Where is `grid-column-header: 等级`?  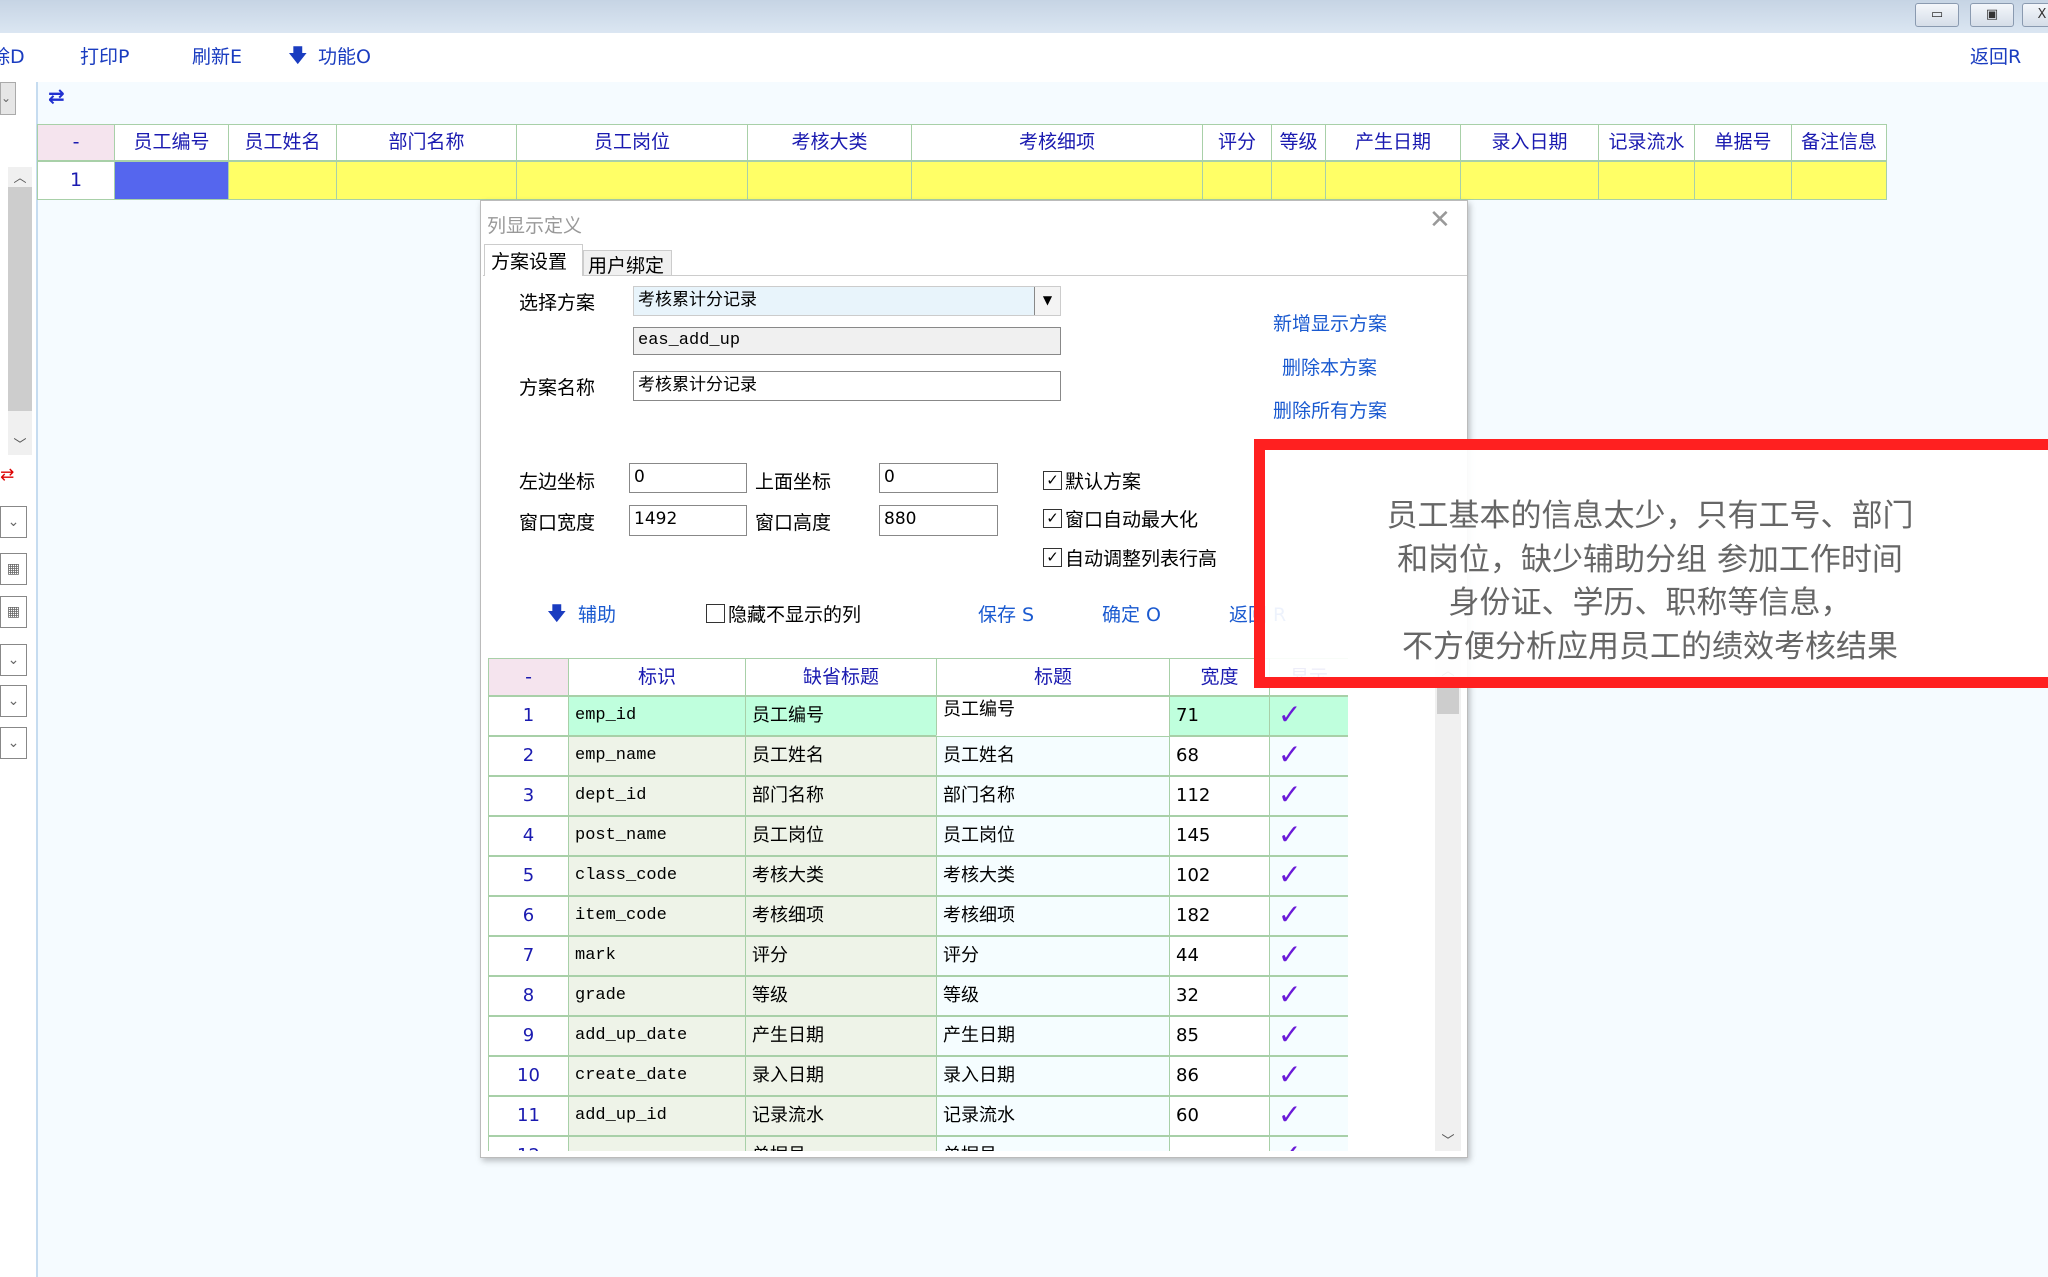 grid-column-header: 等级 is located at coordinates (1298, 142).